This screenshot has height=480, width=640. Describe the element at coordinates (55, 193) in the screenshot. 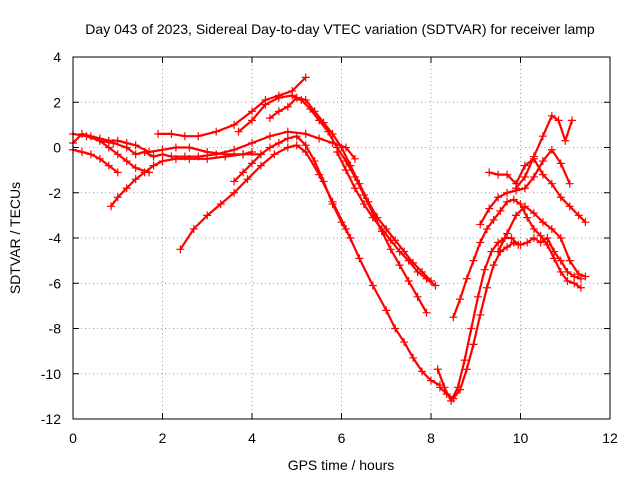

I see `y-tick-label: -2` at that location.